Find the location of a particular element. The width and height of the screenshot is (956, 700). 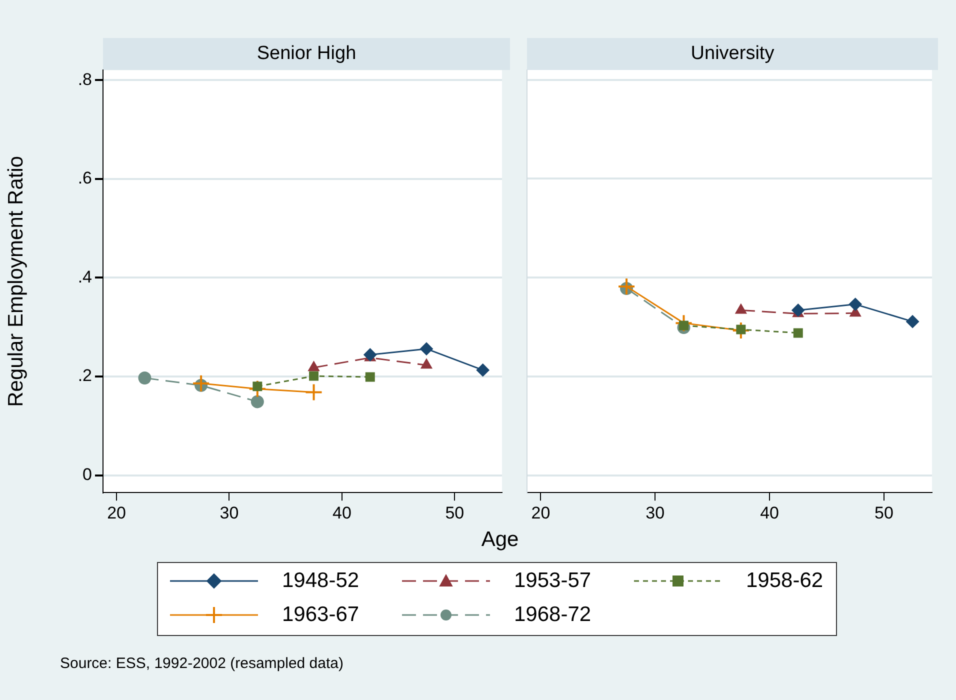

chart-title: University is located at coordinates (732, 54).